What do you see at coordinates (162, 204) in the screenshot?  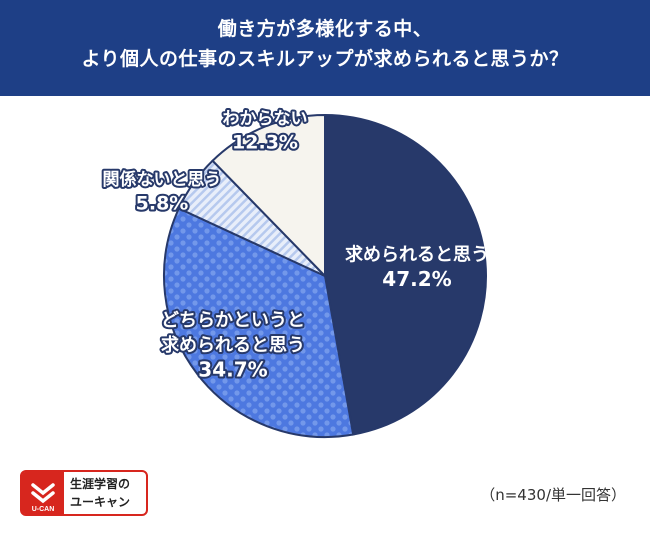 I see `pie-value-label-2: 5.8%` at bounding box center [162, 204].